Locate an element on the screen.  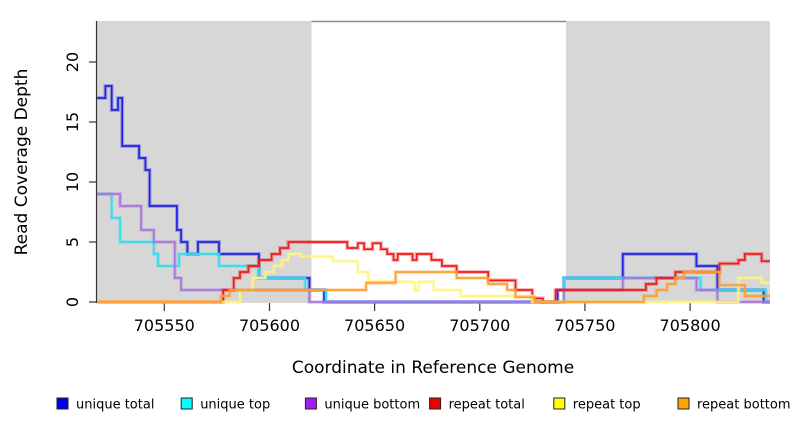
x-tick-label: 705550 is located at coordinates (164, 325).